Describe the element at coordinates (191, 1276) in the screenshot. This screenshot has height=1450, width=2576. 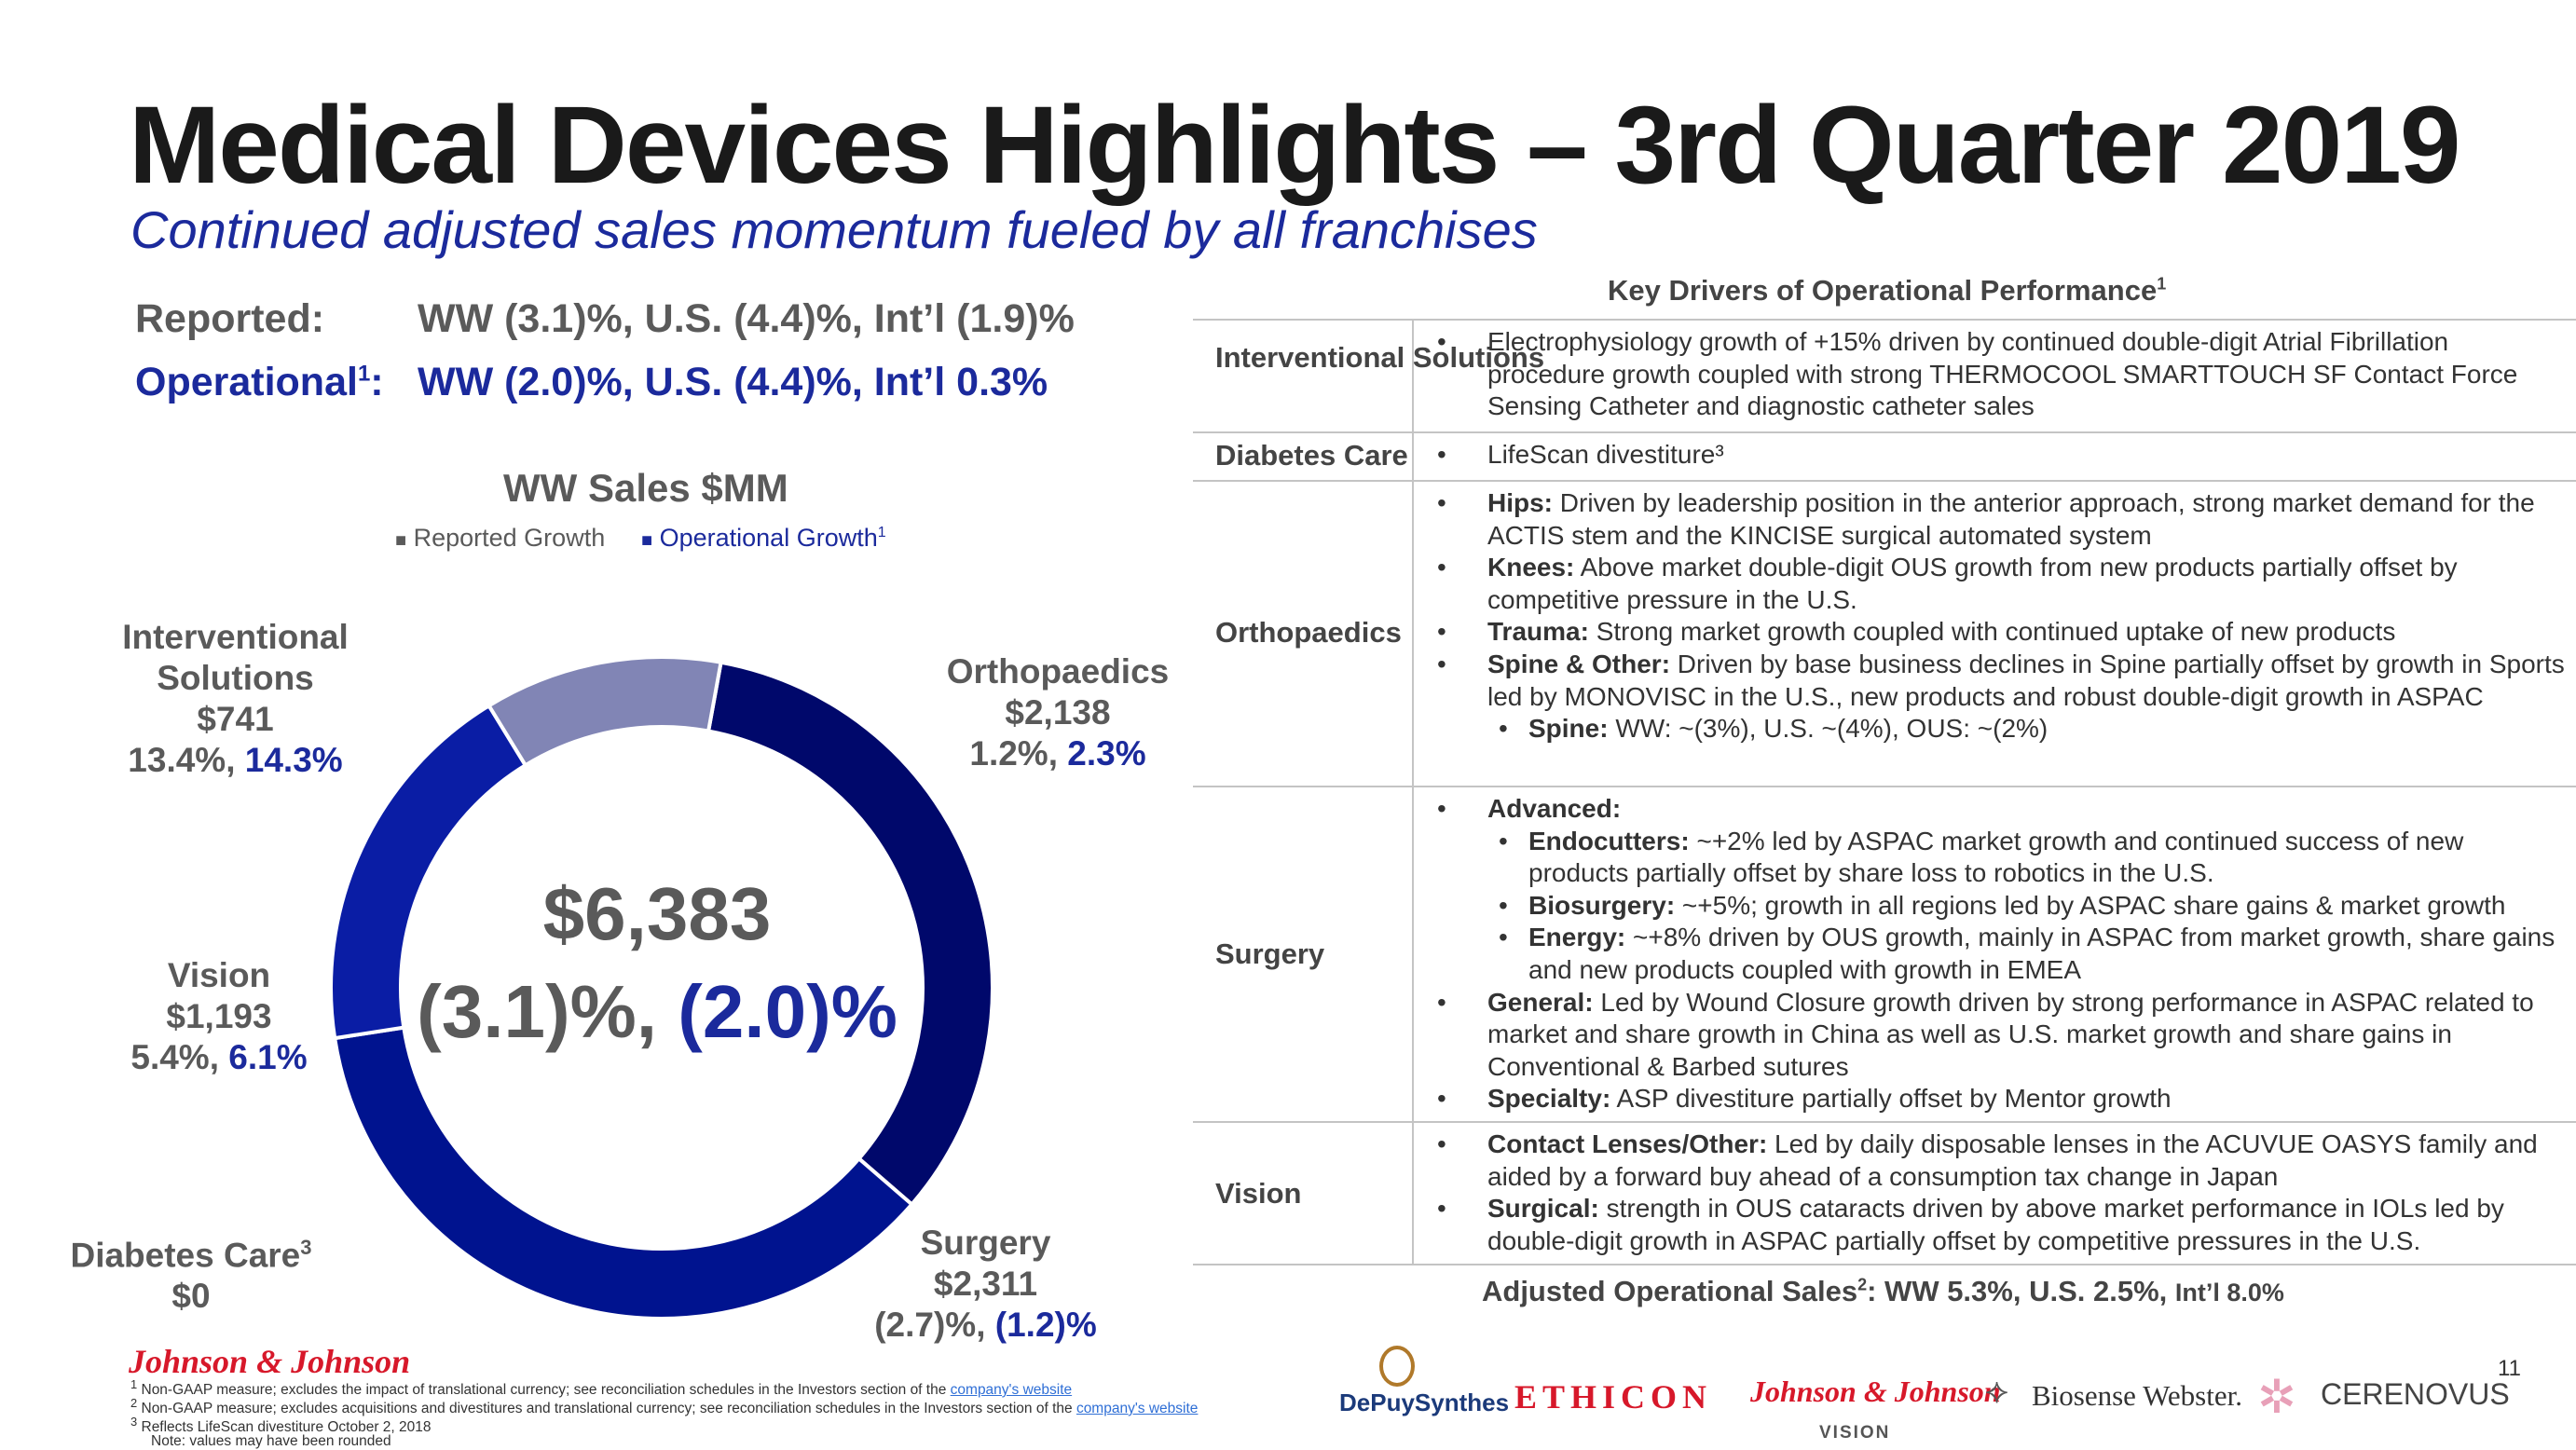
I see `label-diabetes: Diabetes Care3 $0` at that location.